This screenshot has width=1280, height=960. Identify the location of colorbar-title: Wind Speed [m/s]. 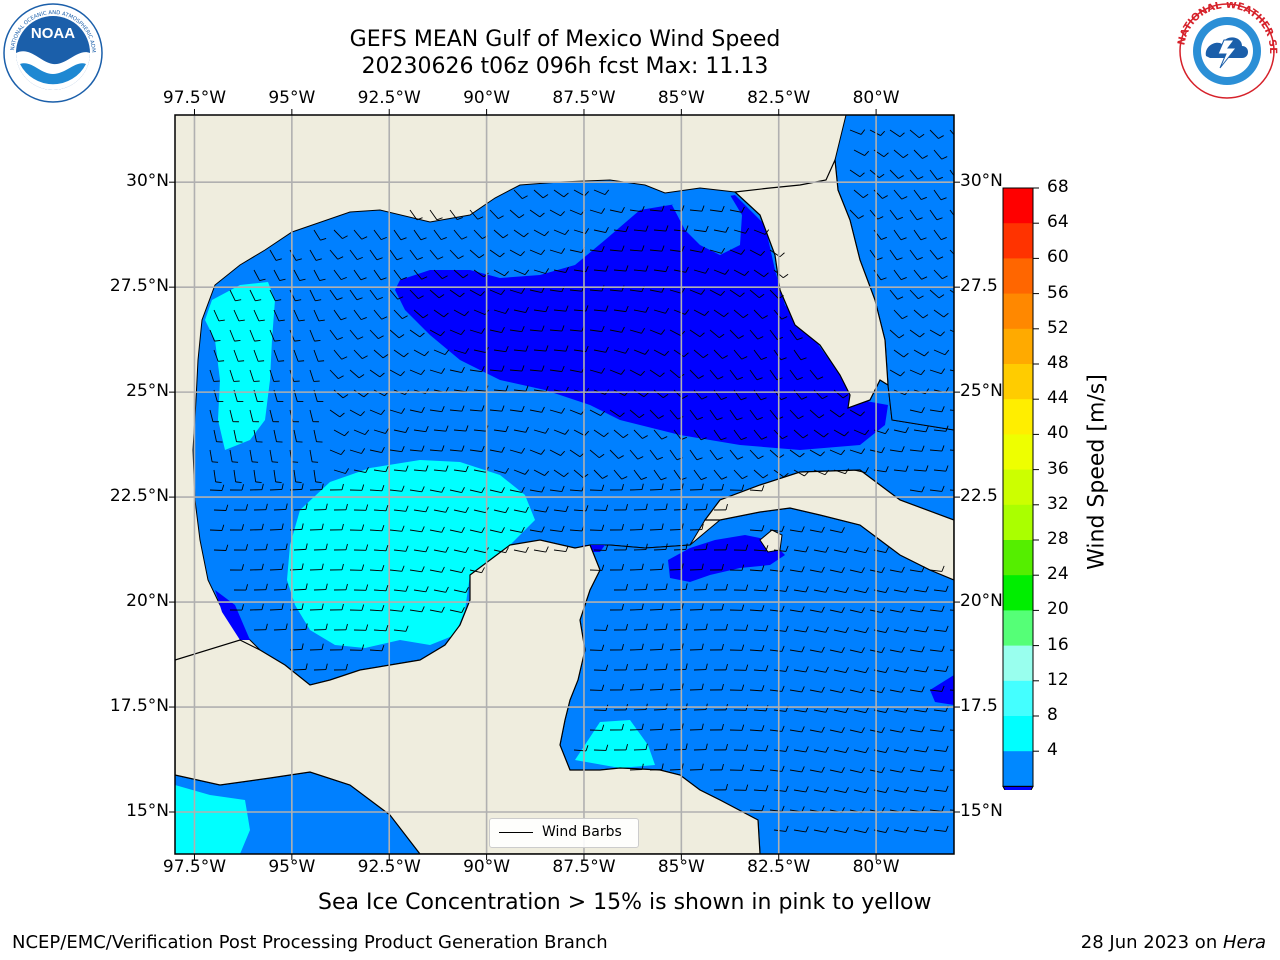
(1097, 472).